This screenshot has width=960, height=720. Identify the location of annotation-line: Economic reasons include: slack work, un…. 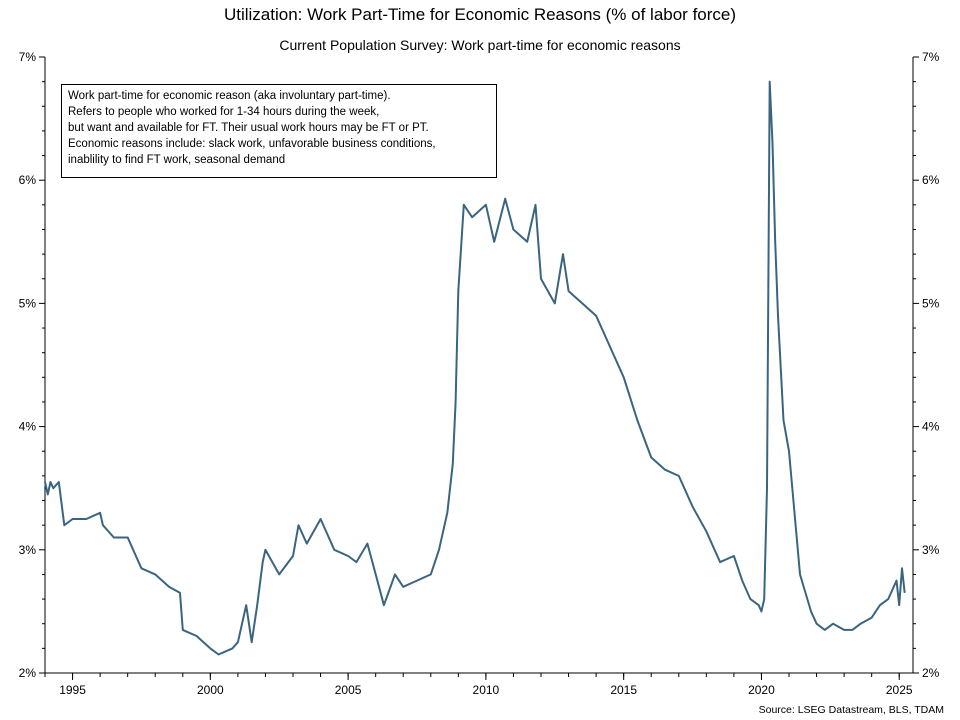
(252, 144).